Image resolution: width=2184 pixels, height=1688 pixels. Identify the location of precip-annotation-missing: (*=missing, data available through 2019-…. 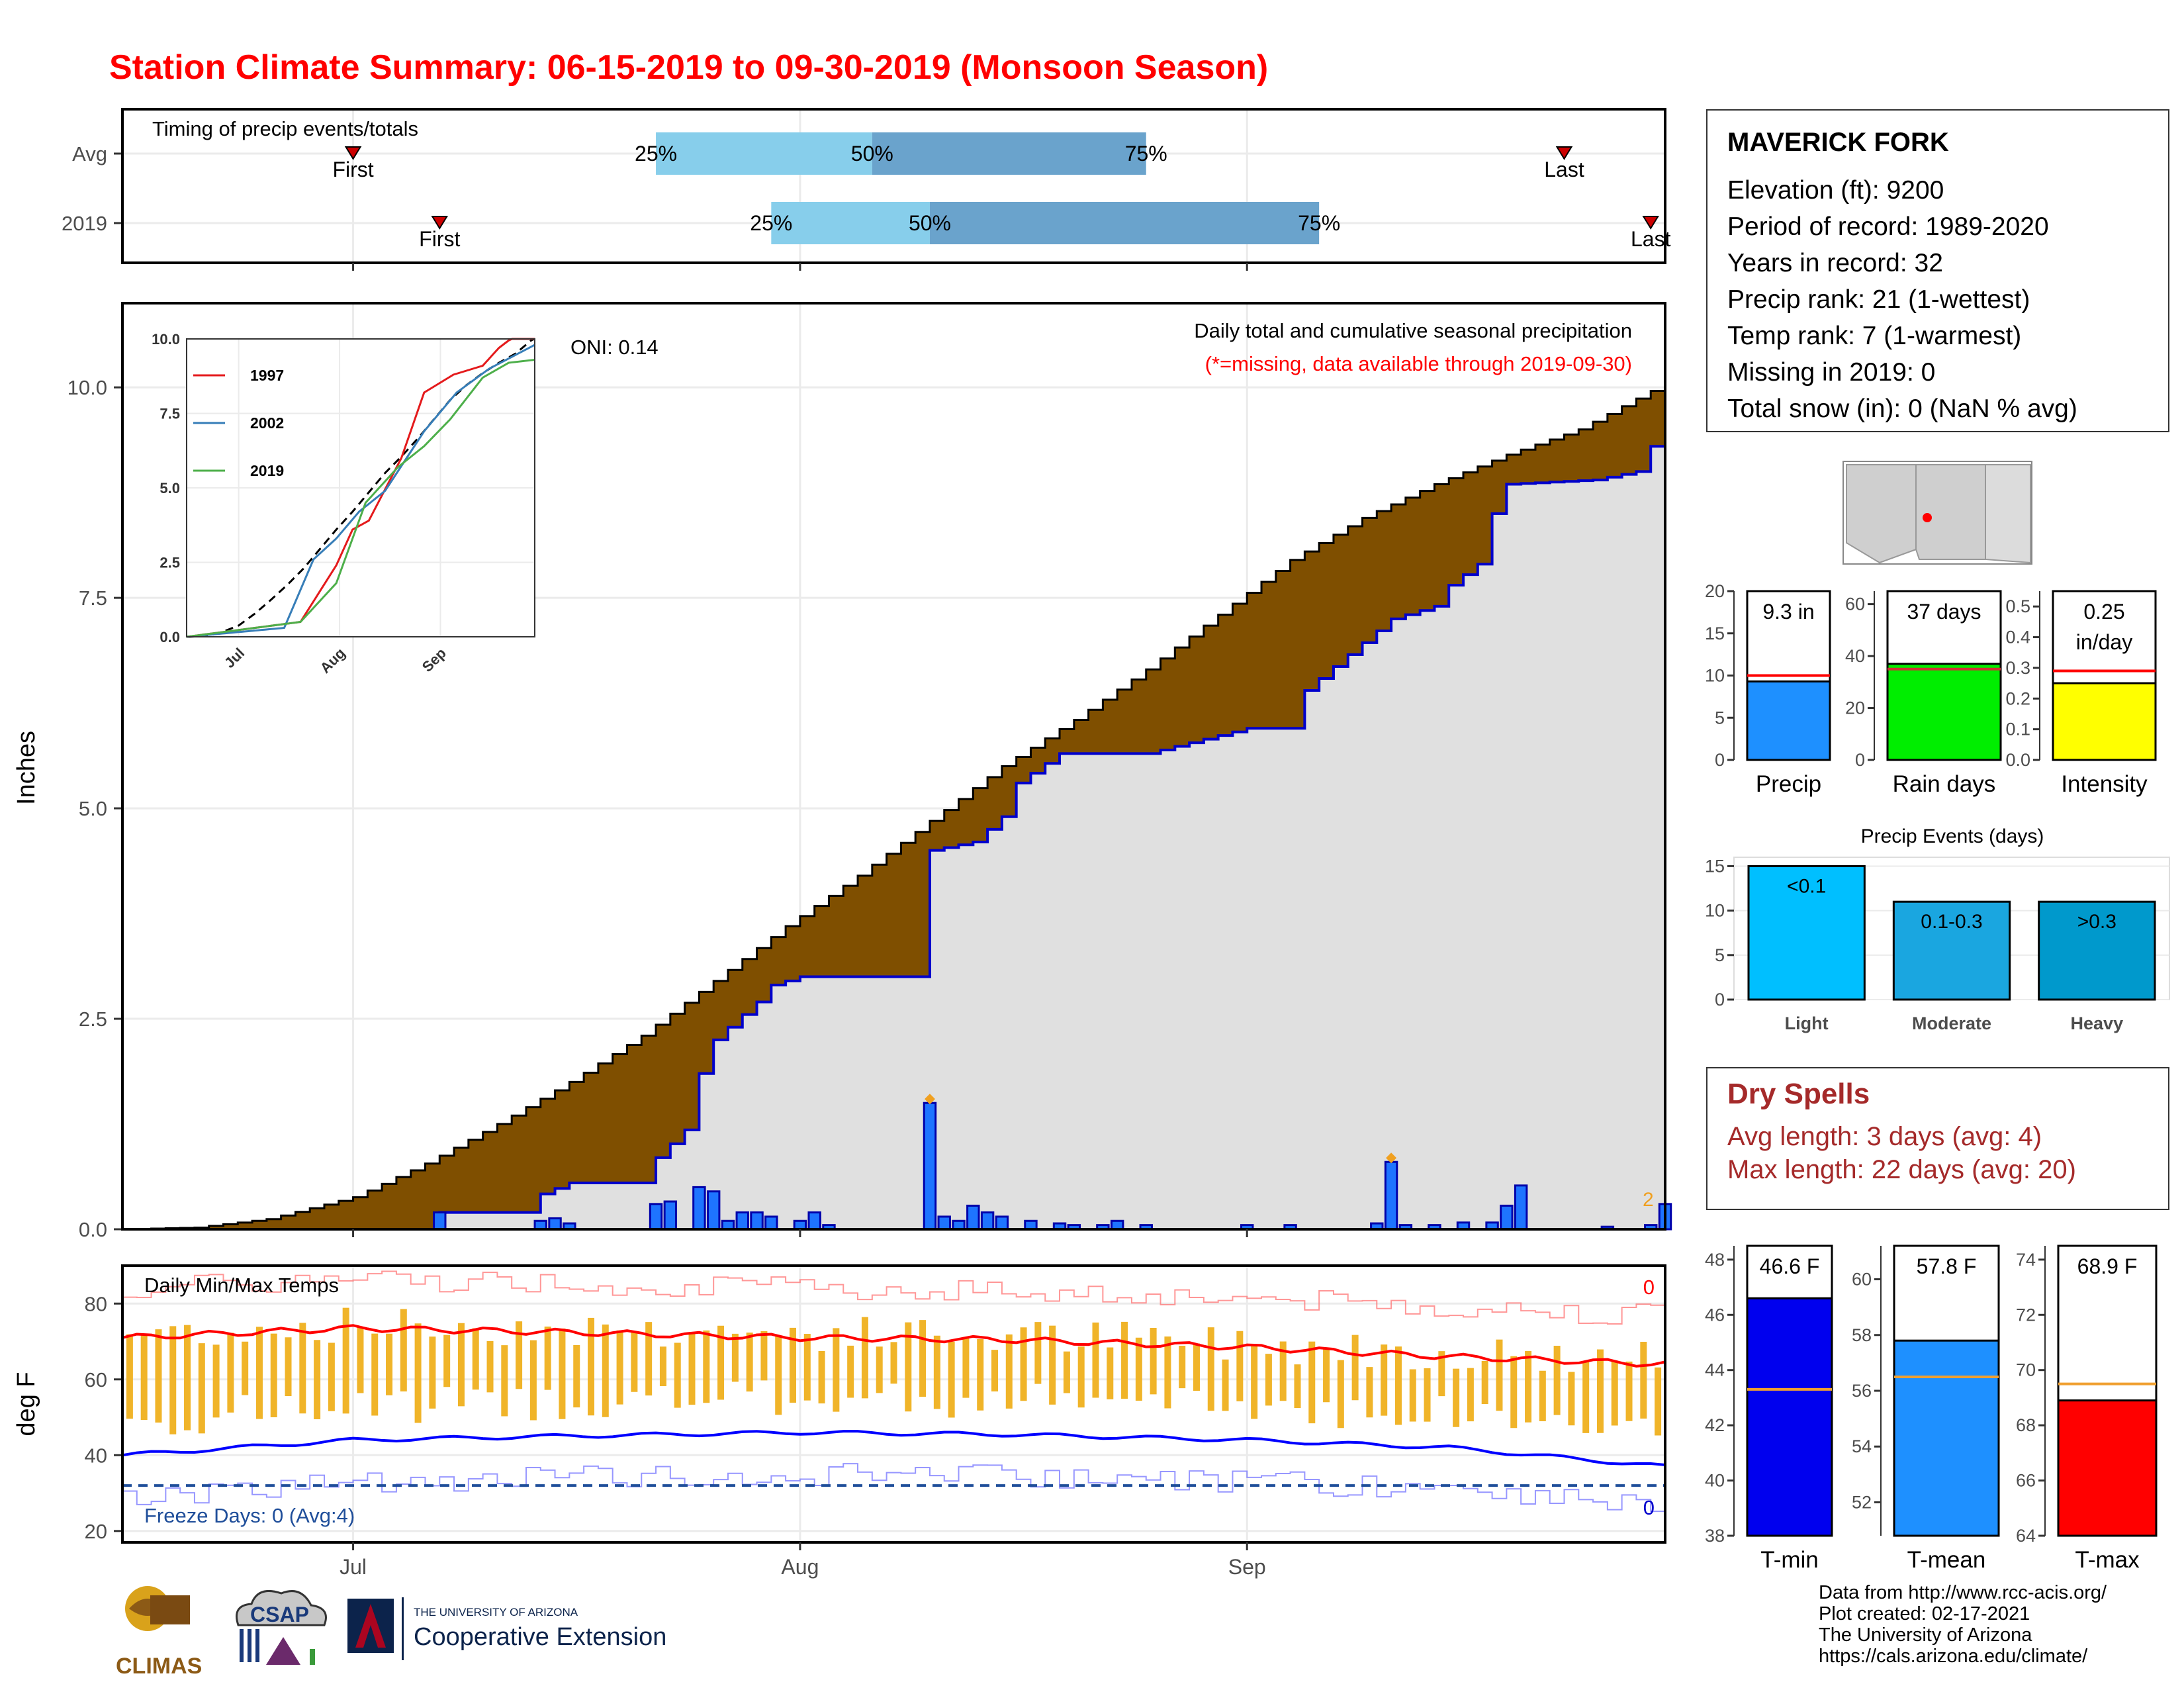
(1419, 363).